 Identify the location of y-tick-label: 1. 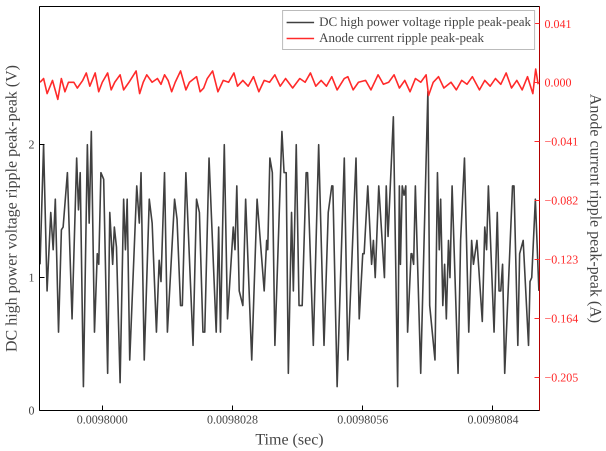
(31, 277).